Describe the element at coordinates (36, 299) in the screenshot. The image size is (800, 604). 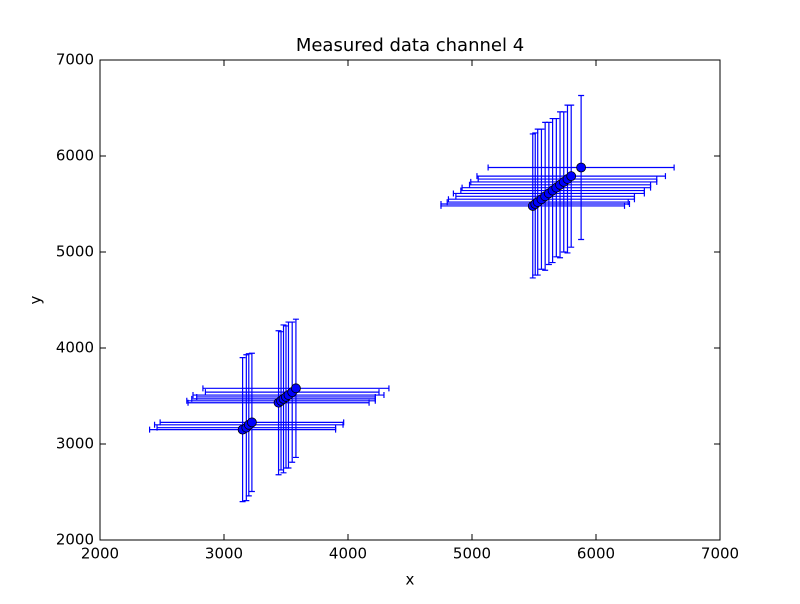
I see `y-axis-label: y` at that location.